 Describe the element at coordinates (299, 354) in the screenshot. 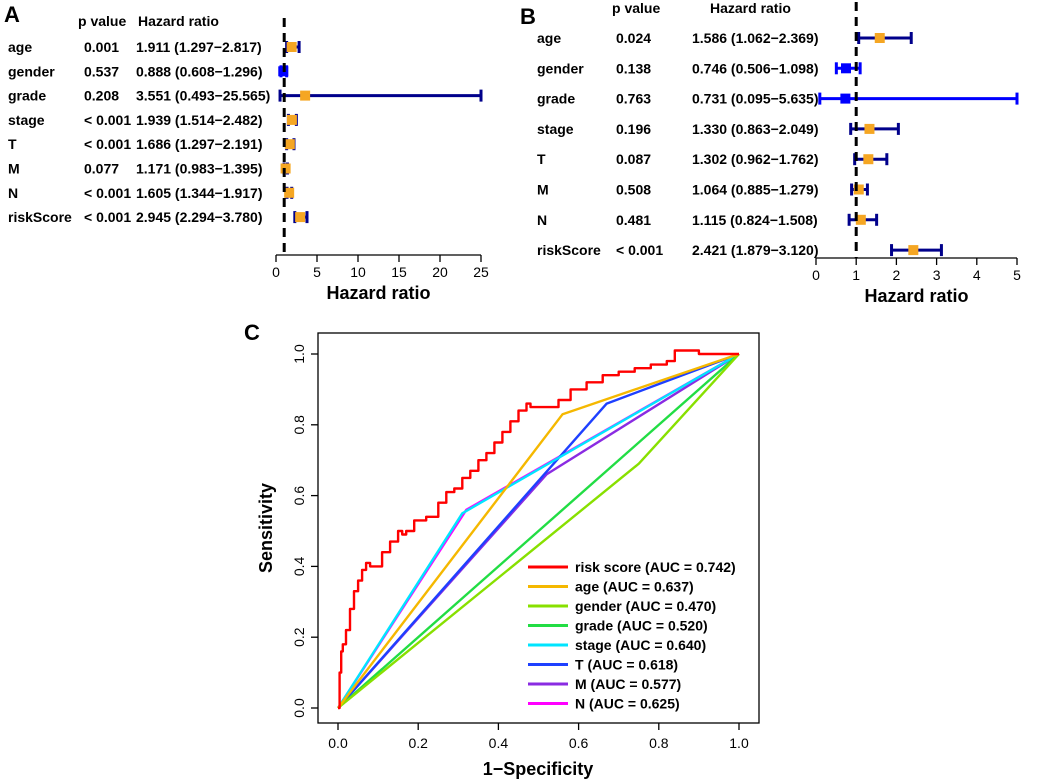

I see `y-tick-label: 1.0` at that location.